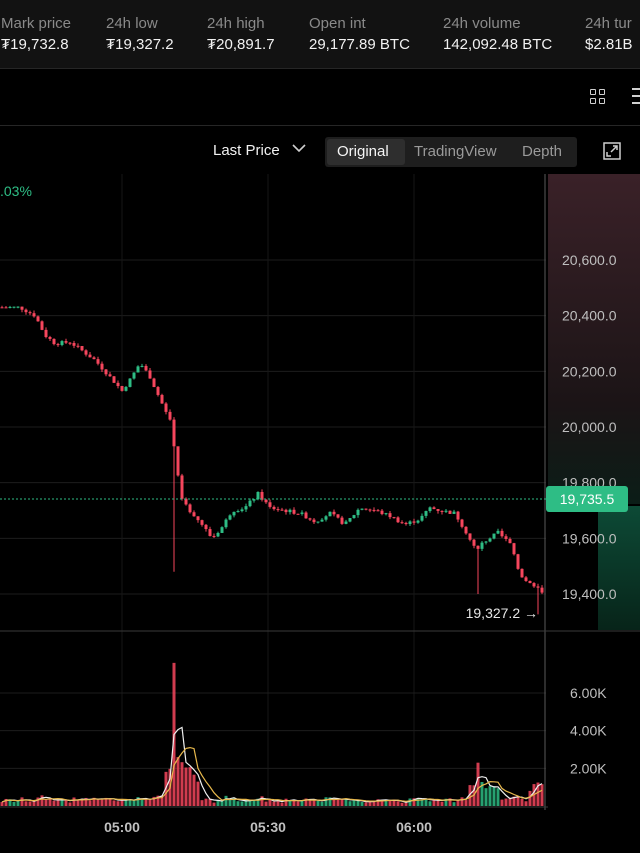 This screenshot has width=640, height=853. What do you see at coordinates (122, 827) in the screenshot?
I see `time-tick-label: 05:00` at bounding box center [122, 827].